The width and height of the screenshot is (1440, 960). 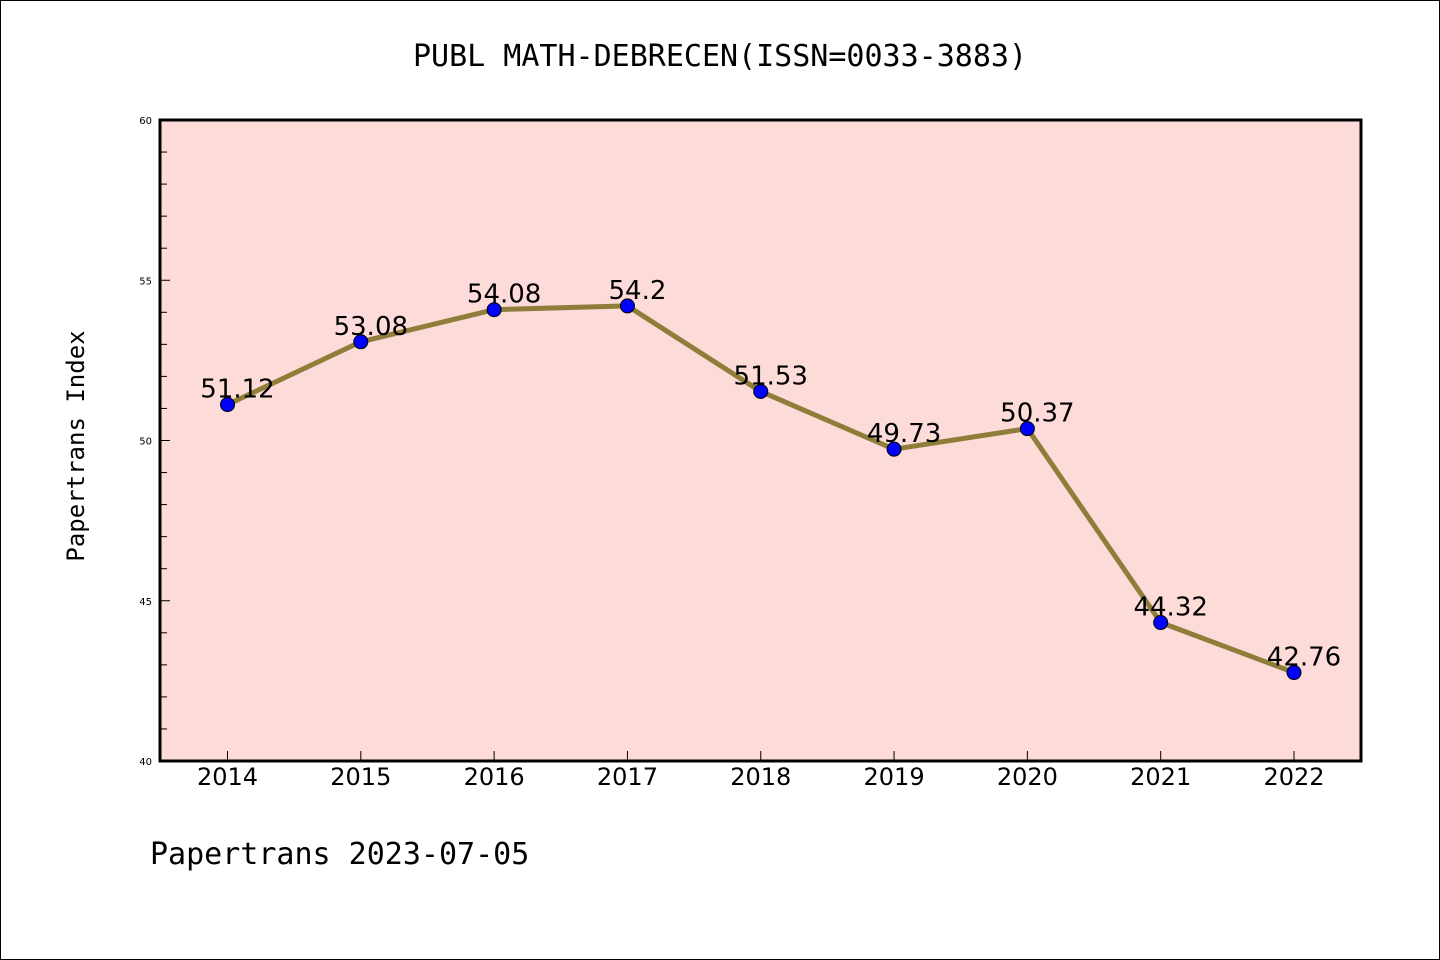 What do you see at coordinates (154, 442) in the screenshot?
I see `y-axis-ticks: 40 45 50 55 60` at bounding box center [154, 442].